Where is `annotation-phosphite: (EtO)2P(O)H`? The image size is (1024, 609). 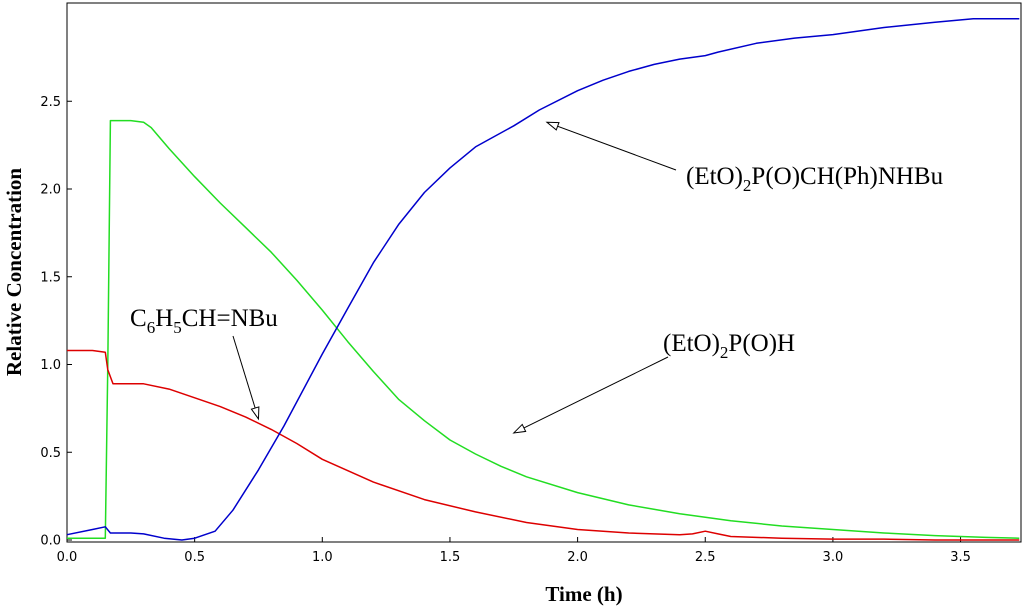 annotation-phosphite: (EtO)2P(O)H is located at coordinates (729, 346).